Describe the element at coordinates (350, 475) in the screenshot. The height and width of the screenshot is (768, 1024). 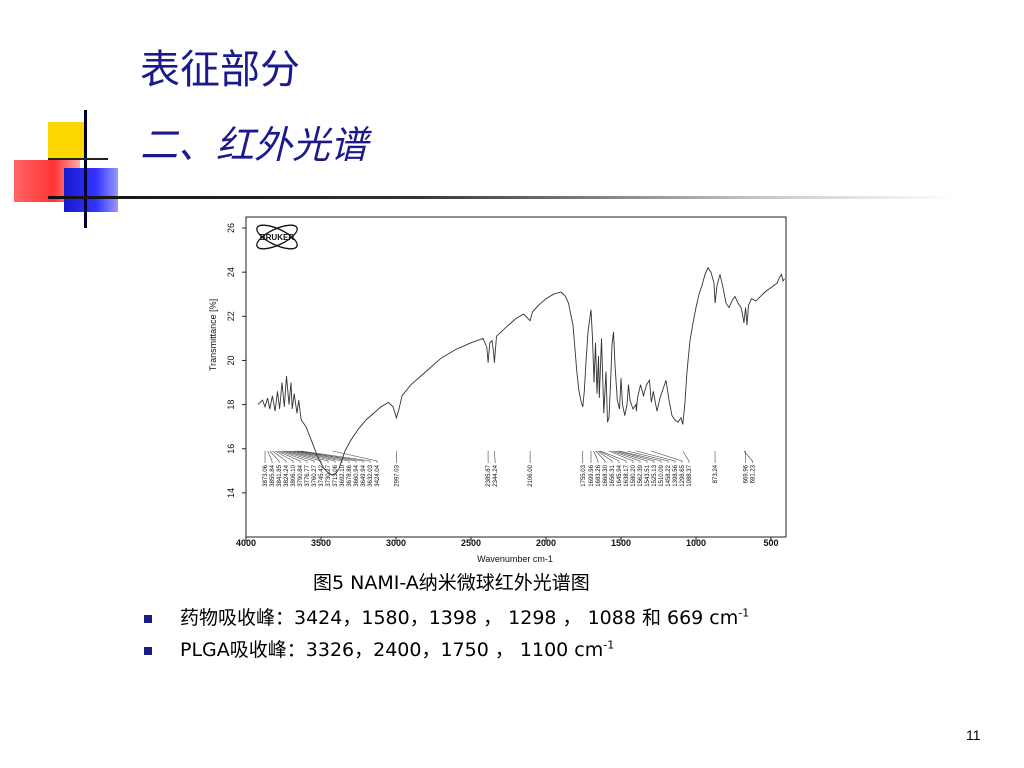
I see `peak-label: 3678.86` at that location.